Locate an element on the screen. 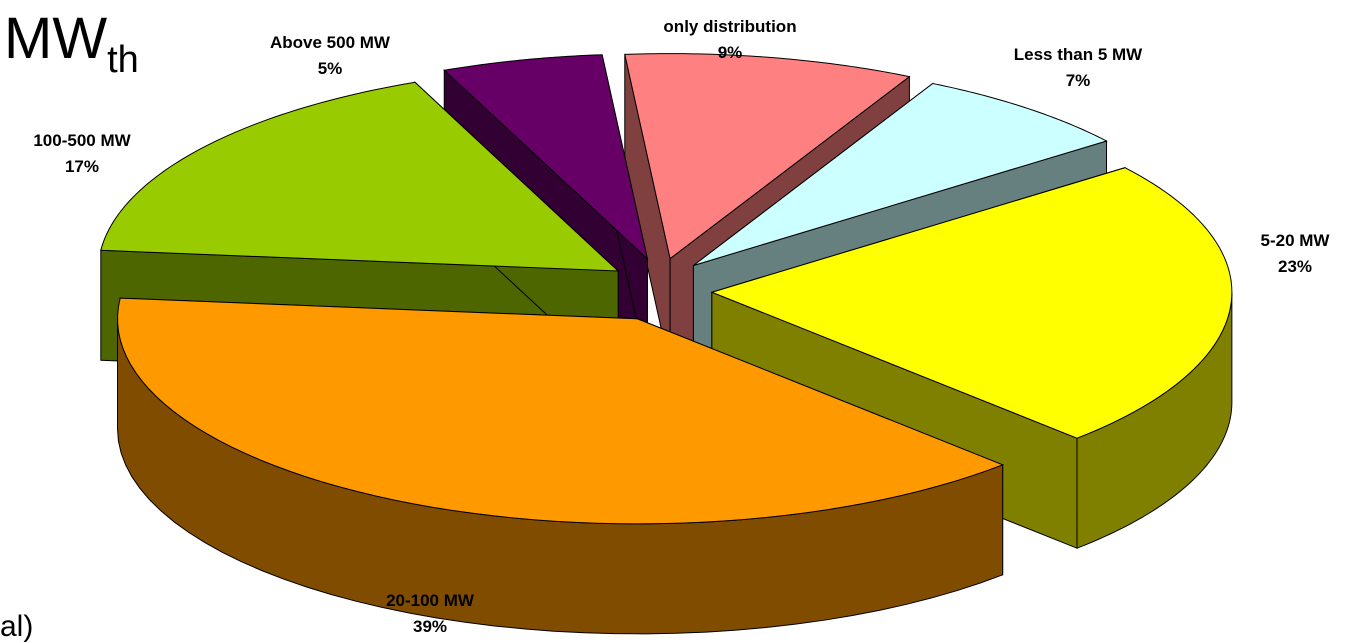 The image size is (1362, 643). footer-fragment: al) is located at coordinates (17, 626).